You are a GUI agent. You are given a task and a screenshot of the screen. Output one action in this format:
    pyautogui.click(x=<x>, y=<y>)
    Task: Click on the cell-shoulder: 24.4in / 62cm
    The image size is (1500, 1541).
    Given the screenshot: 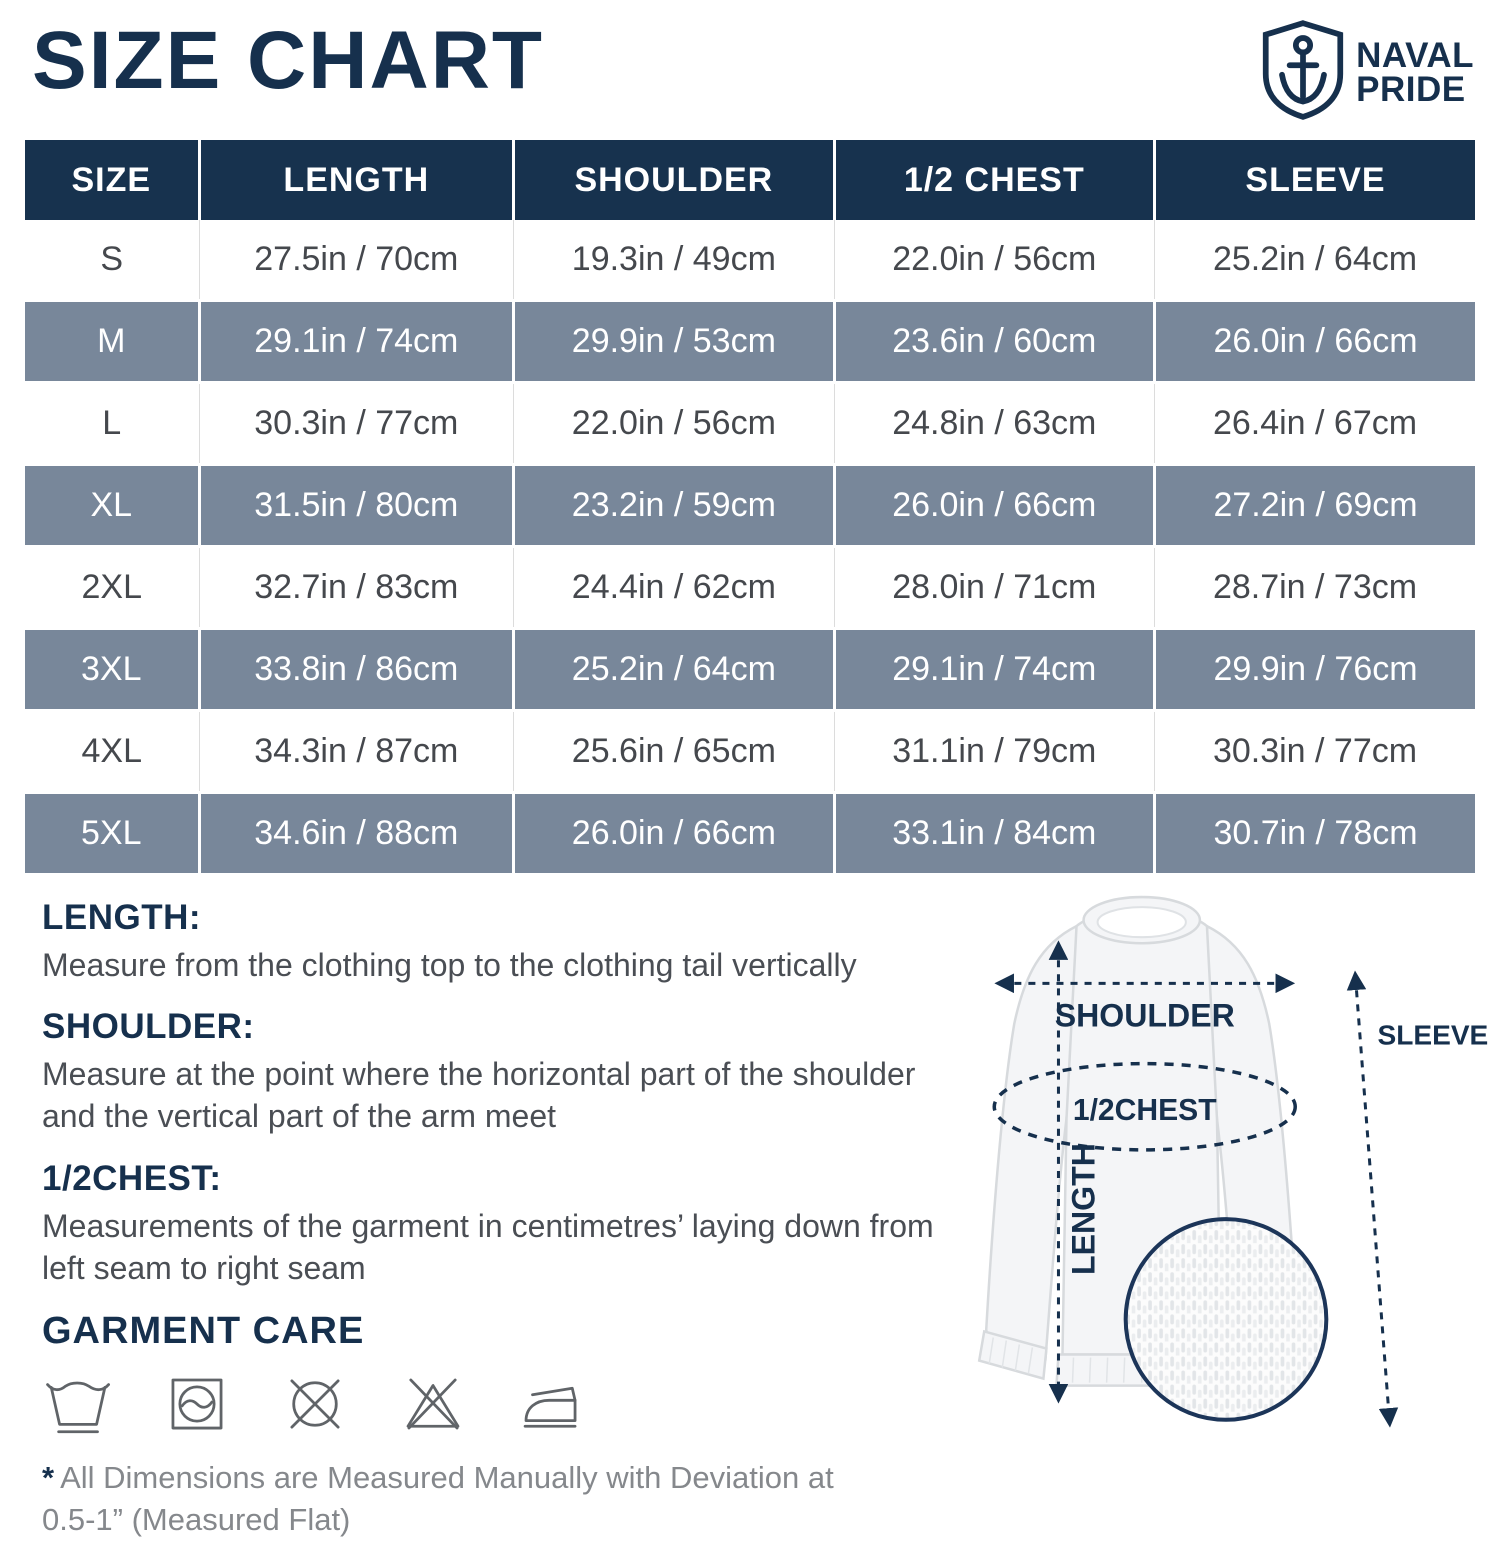 What is the action you would take?
    pyautogui.click(x=674, y=587)
    